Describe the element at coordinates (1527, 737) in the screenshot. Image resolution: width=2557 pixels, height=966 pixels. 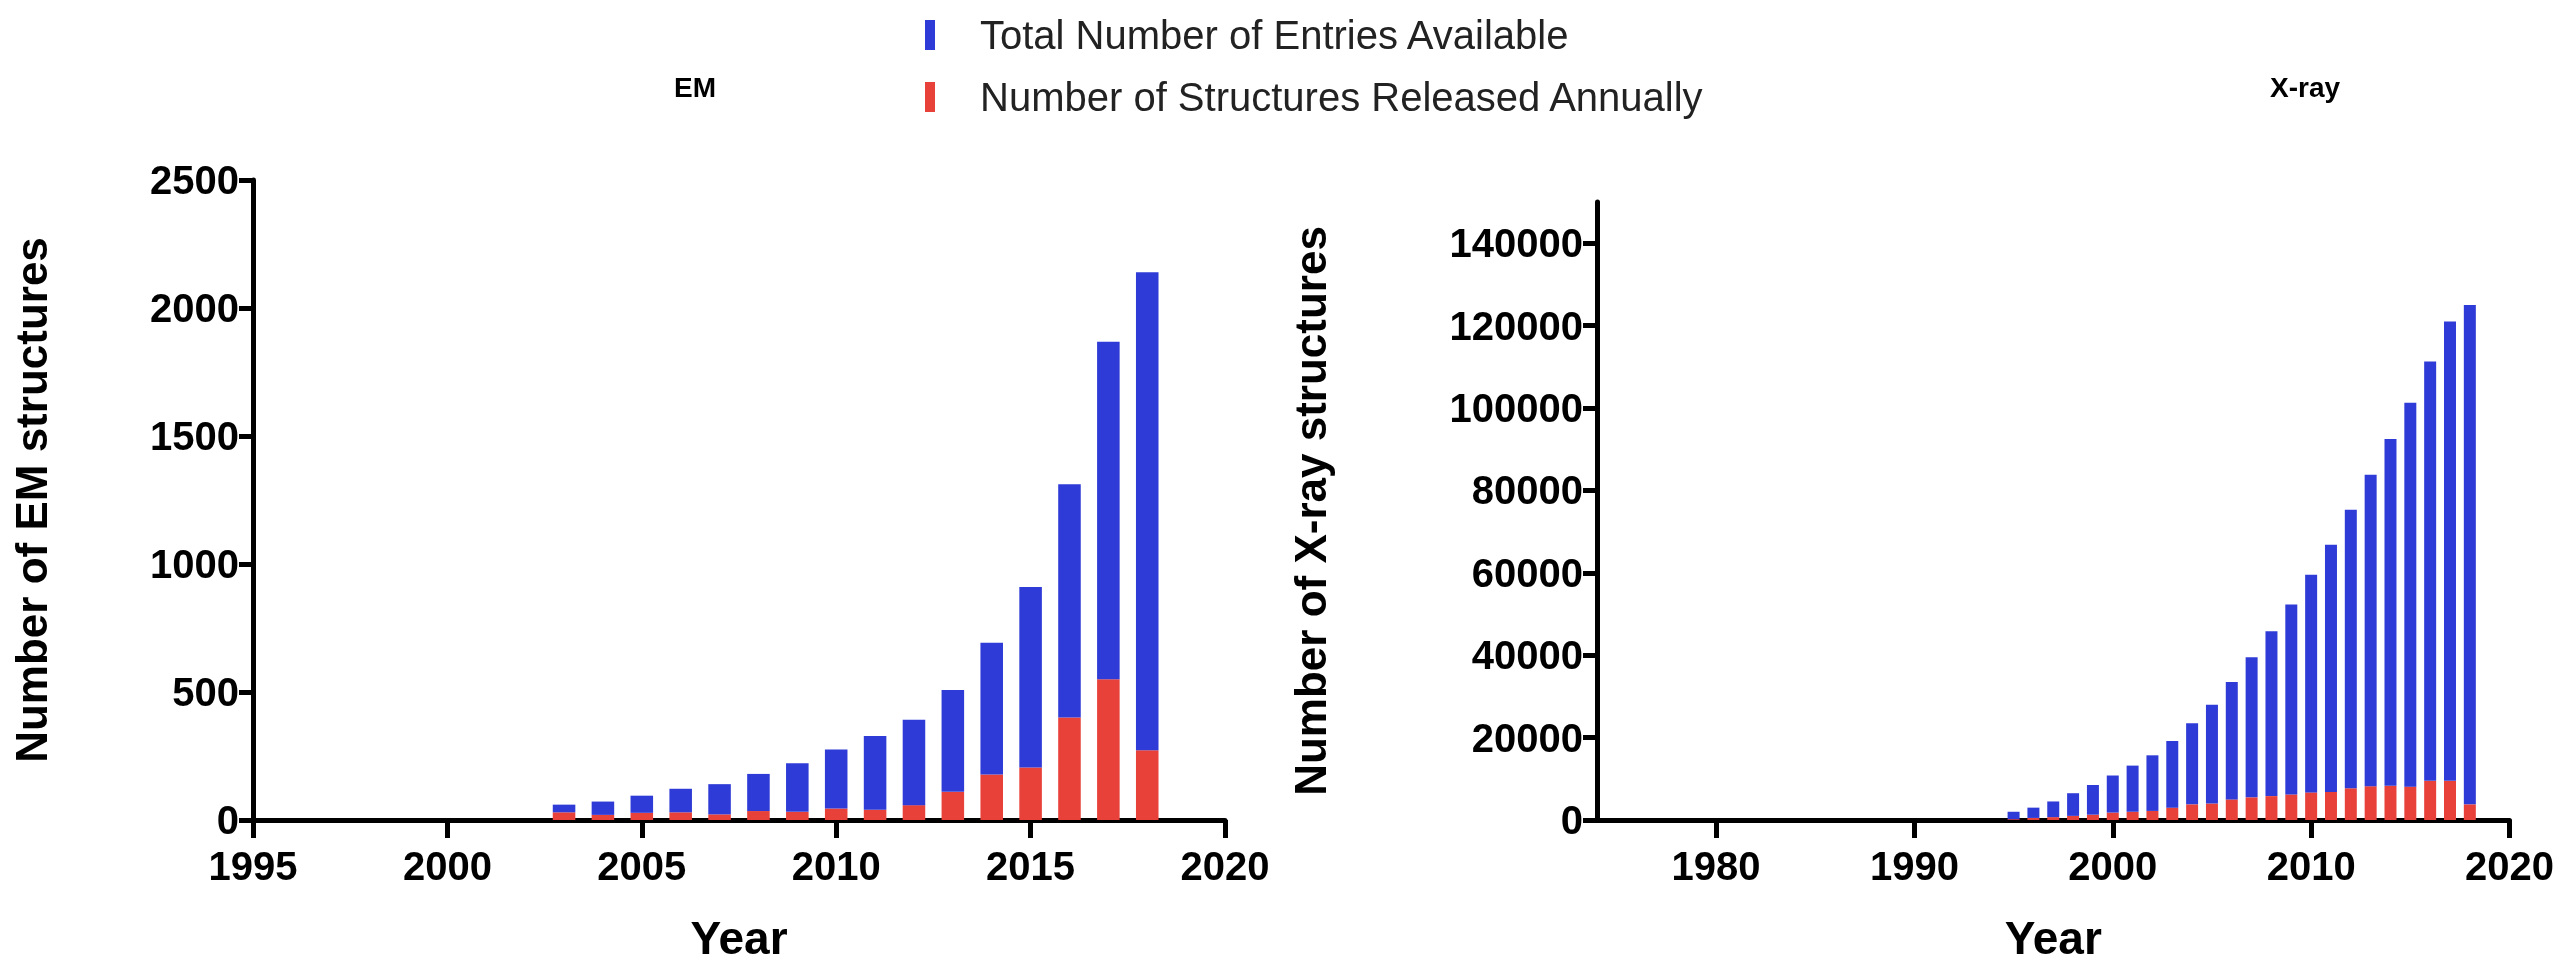
I see `y-tick-label: 20000` at that location.